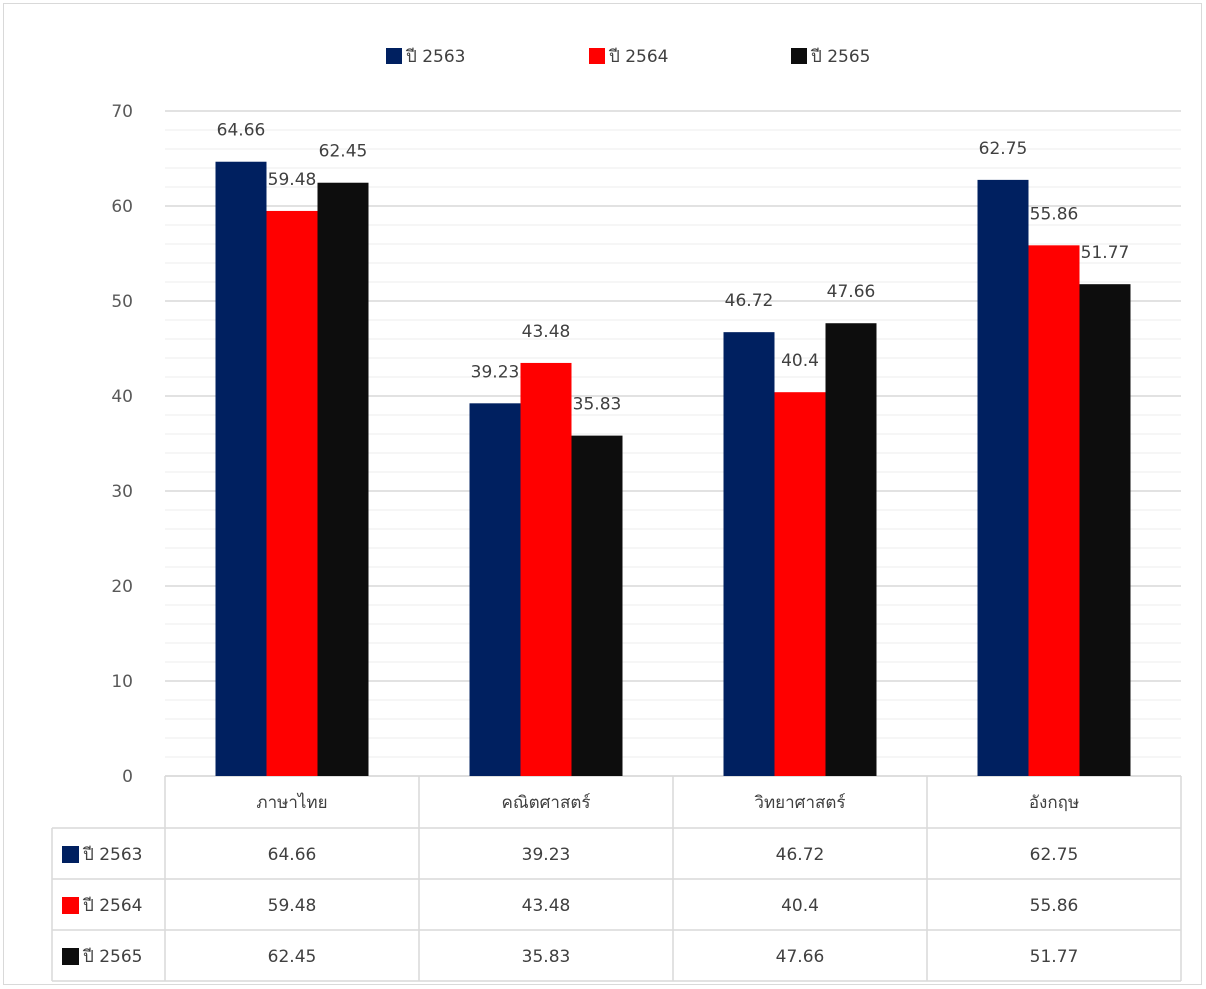 The height and width of the screenshot is (989, 1206). What do you see at coordinates (122, 492) in the screenshot?
I see `y-tick-label: 30` at bounding box center [122, 492].